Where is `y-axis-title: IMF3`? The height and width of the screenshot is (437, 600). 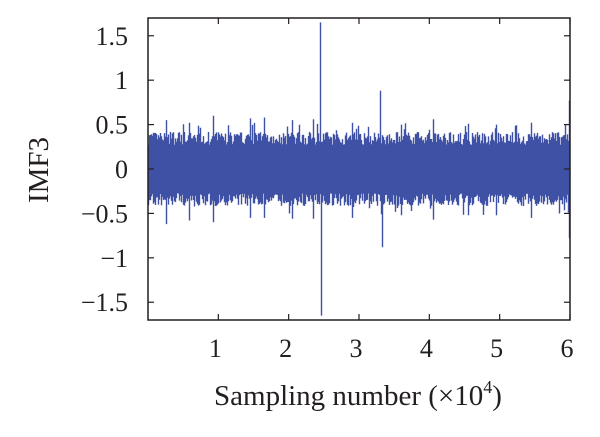
y-axis-title: IMF3 is located at coordinates (39, 170).